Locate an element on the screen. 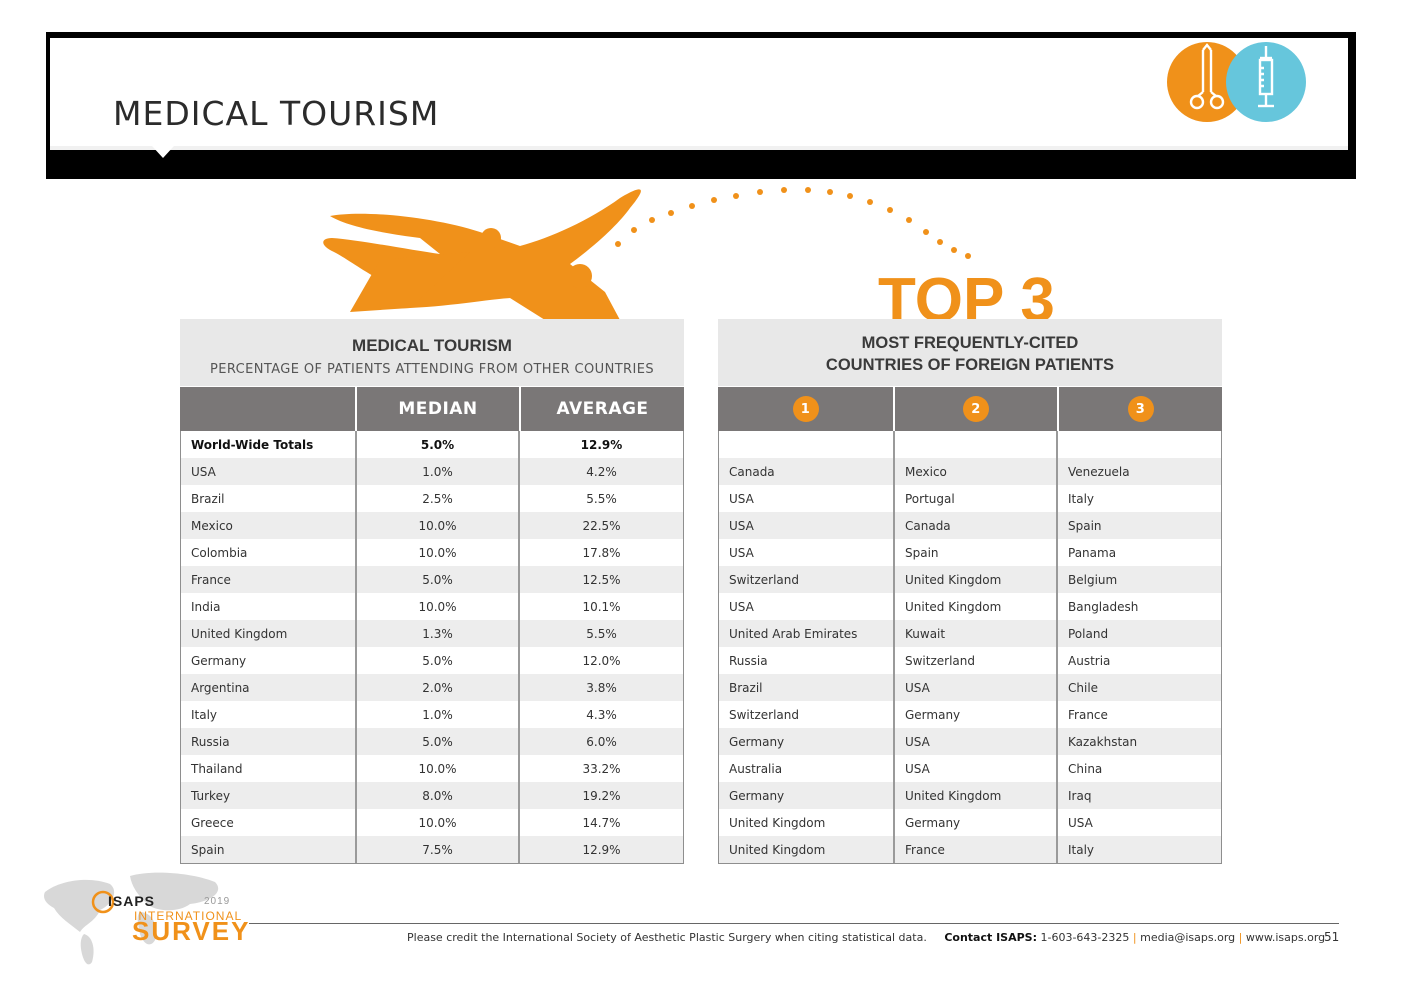 This screenshot has height=992, width=1403. country-cell: India is located at coordinates (269, 606).